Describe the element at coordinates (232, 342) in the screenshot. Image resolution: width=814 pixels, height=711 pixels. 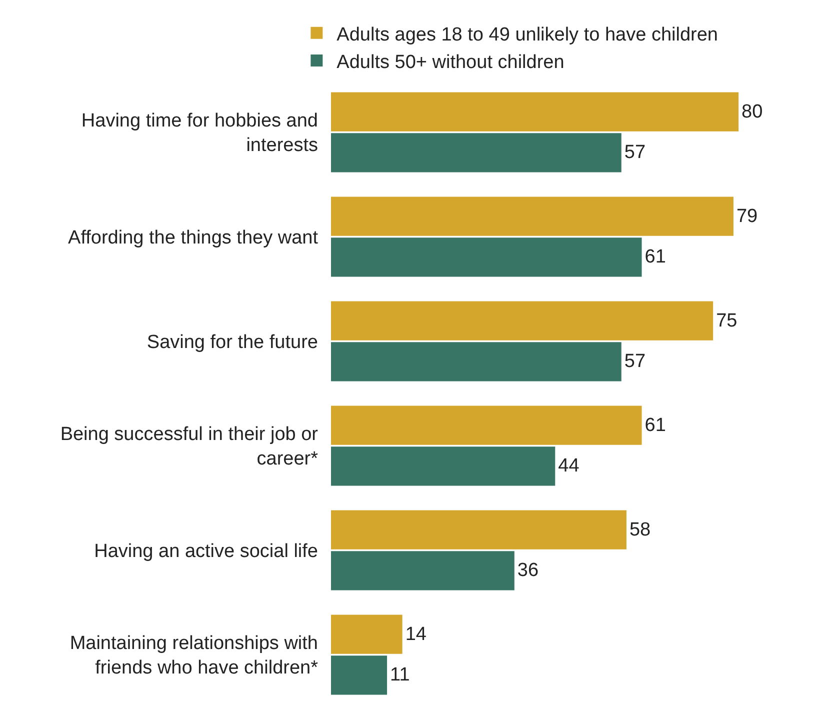
I see `y-tick-label: Saving for the future` at that location.